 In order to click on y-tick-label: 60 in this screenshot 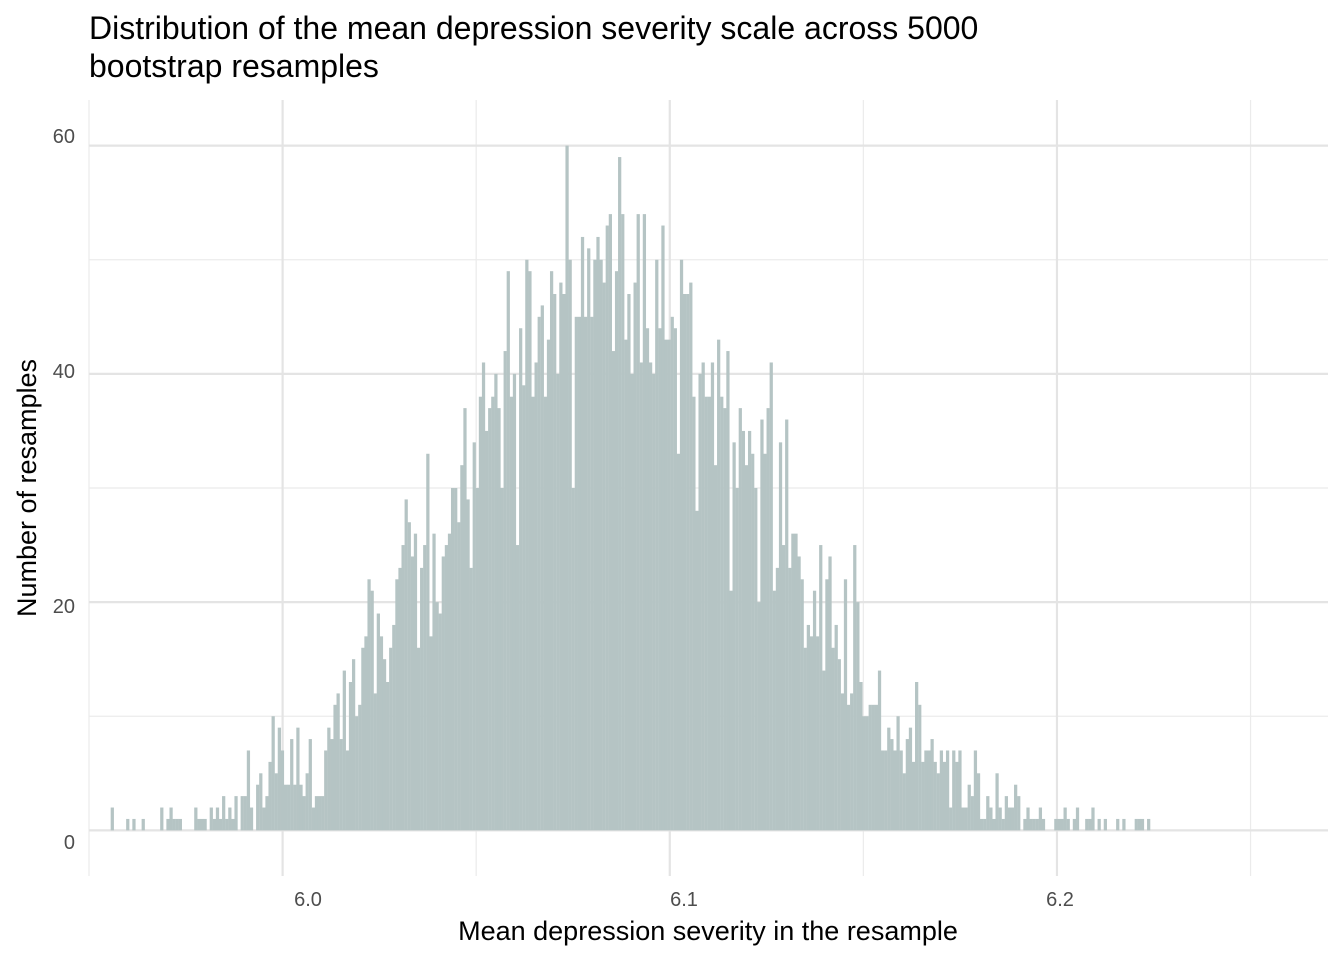, I will do `click(64, 137)`.